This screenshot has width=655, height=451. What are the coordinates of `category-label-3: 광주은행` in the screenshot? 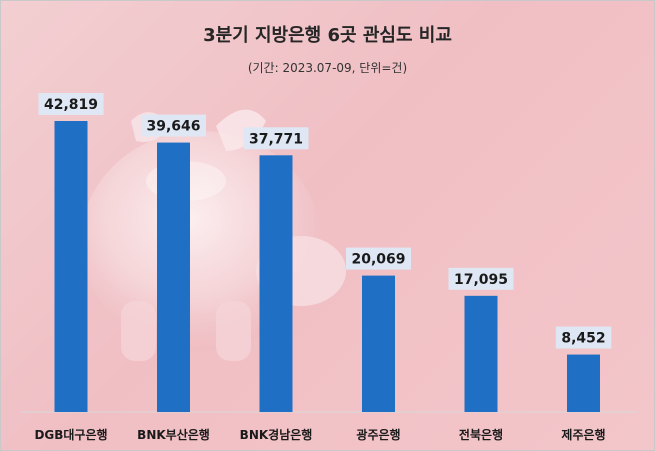 It's located at (378, 434).